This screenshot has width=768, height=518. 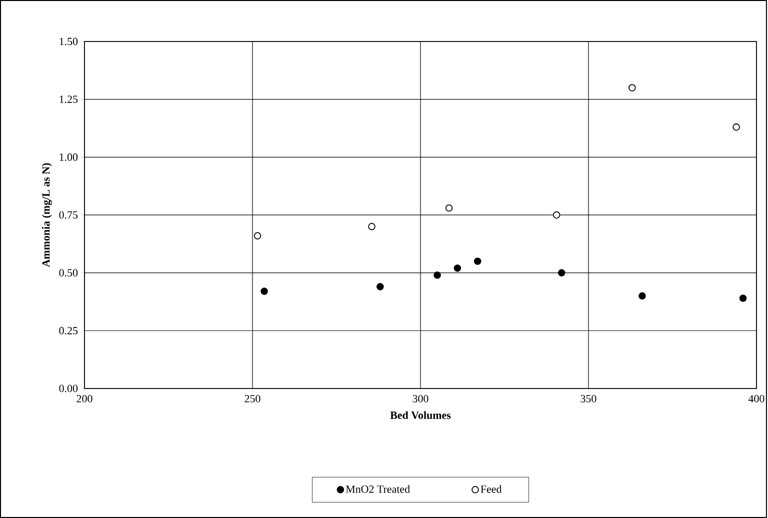 I want to click on y-tick-label: 0.00, so click(x=68, y=388).